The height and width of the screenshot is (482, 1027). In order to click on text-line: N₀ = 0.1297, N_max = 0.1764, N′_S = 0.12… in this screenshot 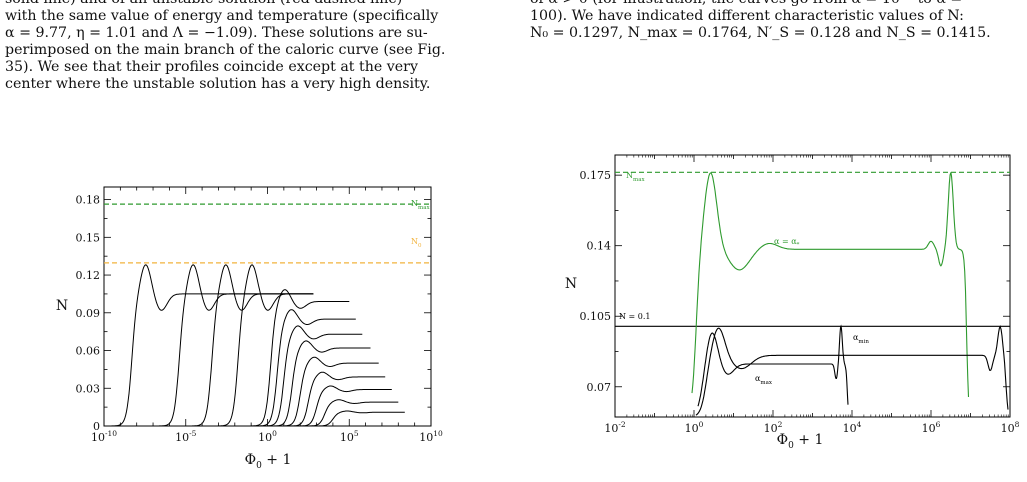, I will do `click(760, 33)`.